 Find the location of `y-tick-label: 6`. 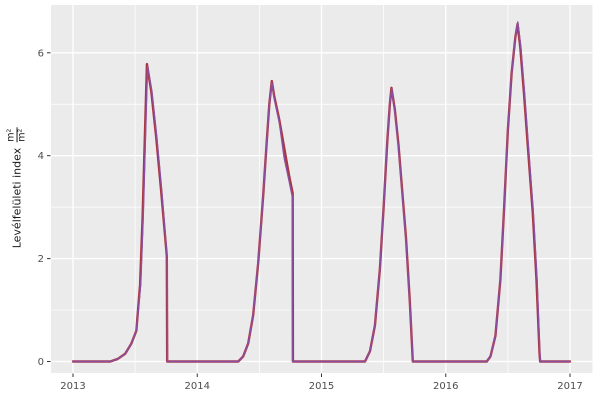

y-tick-label: 6 is located at coordinates (41, 53).